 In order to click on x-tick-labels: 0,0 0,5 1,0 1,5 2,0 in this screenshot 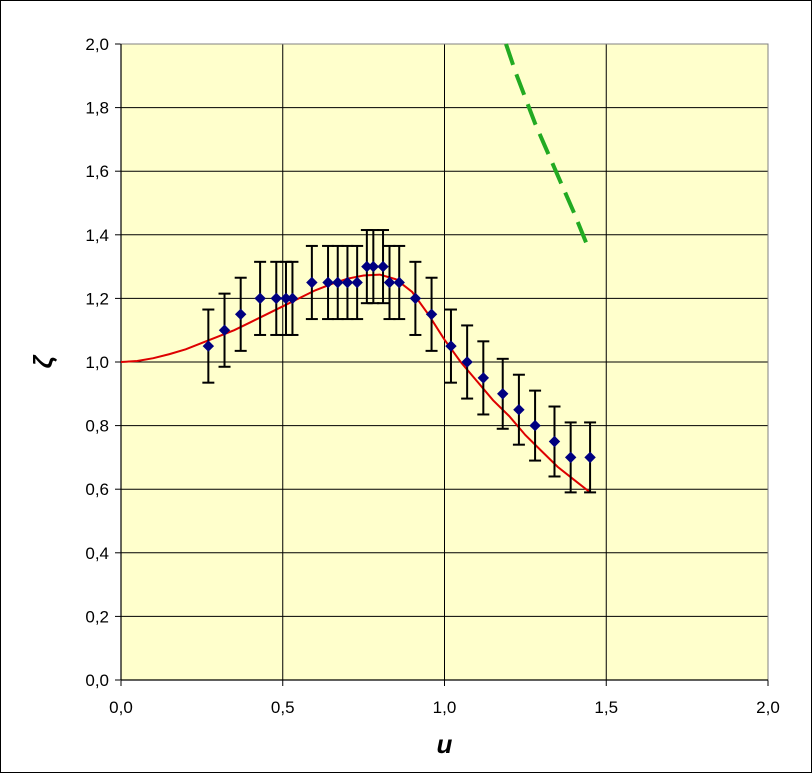, I will do `click(444, 707)`.